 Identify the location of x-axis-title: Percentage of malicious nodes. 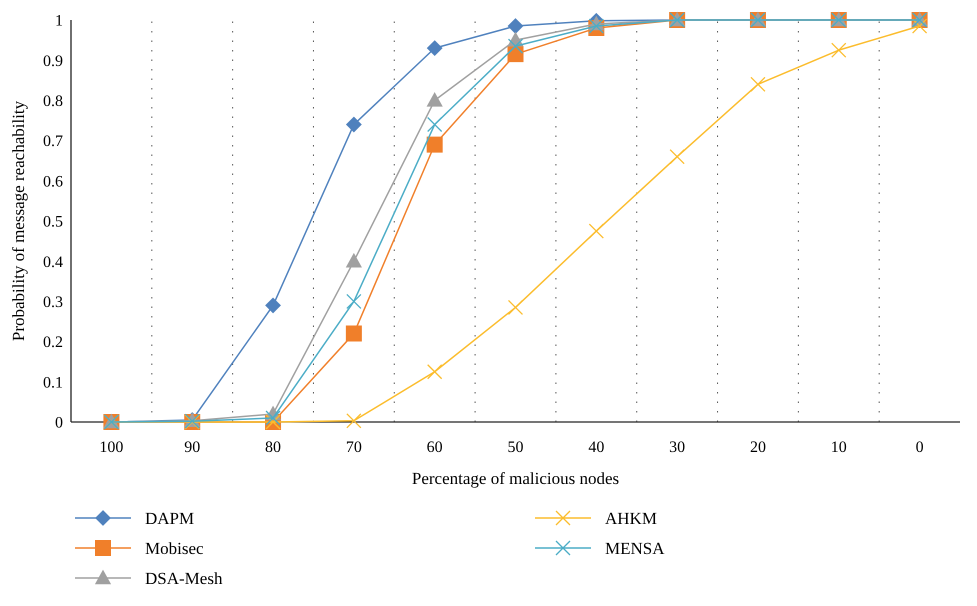
(516, 478).